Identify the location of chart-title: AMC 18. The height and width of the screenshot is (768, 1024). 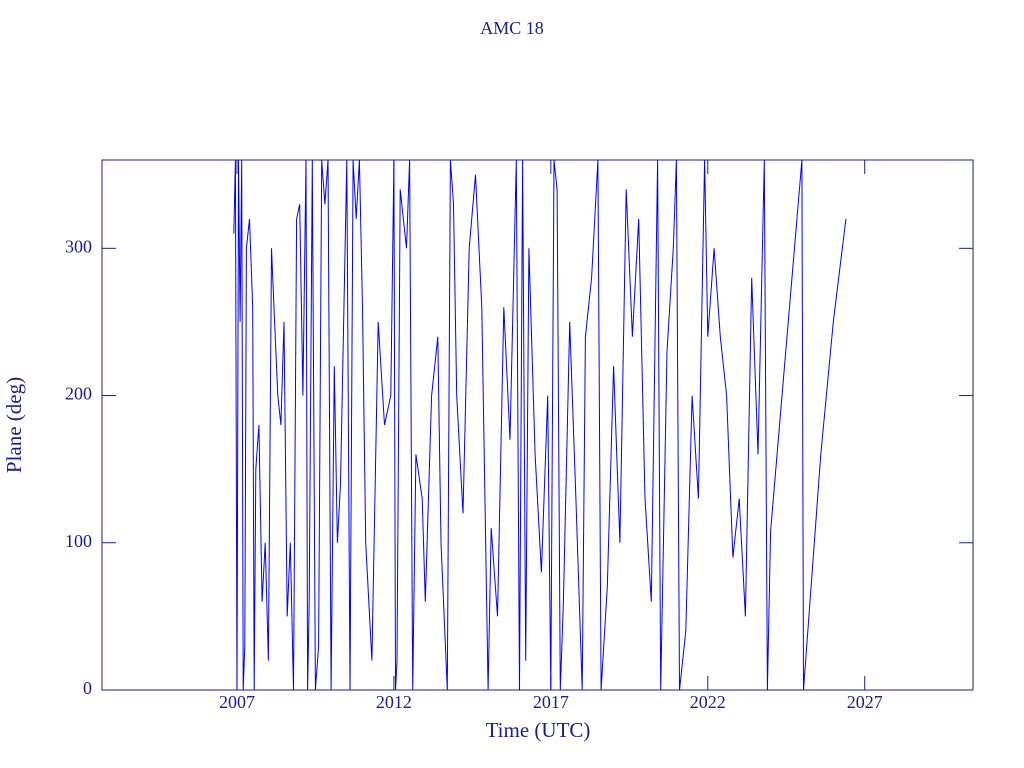
(512, 28).